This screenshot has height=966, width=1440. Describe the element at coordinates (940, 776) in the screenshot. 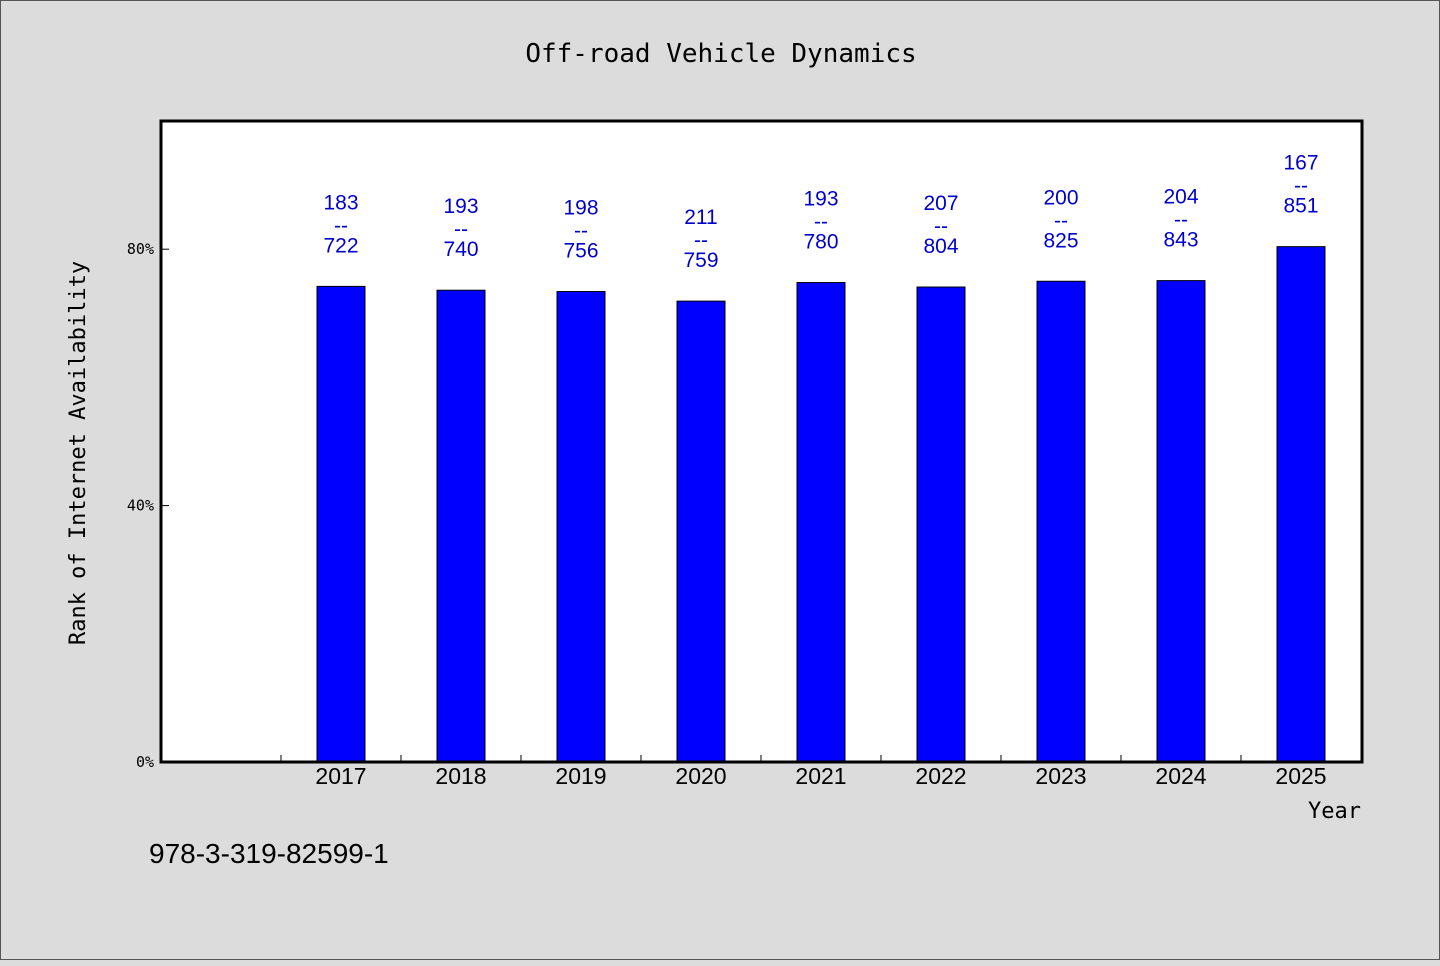

I see `x-tick-label: 2022` at that location.